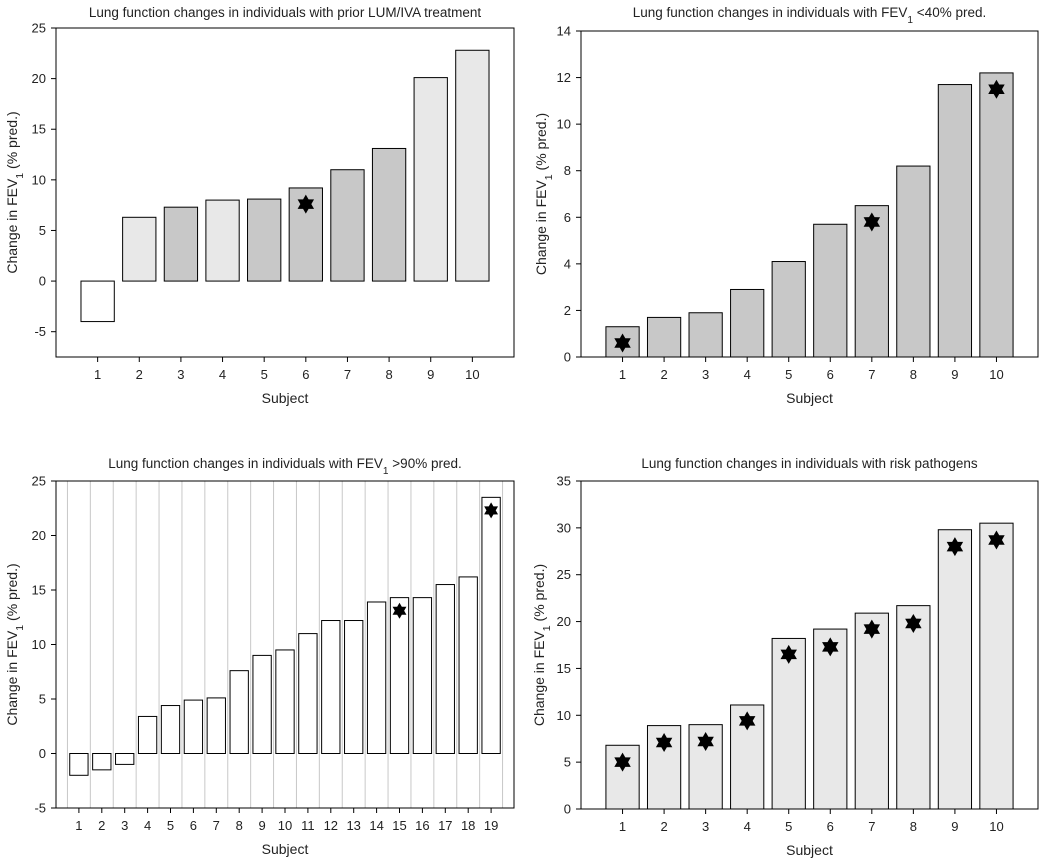 This screenshot has height=862, width=1045. What do you see at coordinates (564, 527) in the screenshot?
I see `y-tick-label: 30` at bounding box center [564, 527].